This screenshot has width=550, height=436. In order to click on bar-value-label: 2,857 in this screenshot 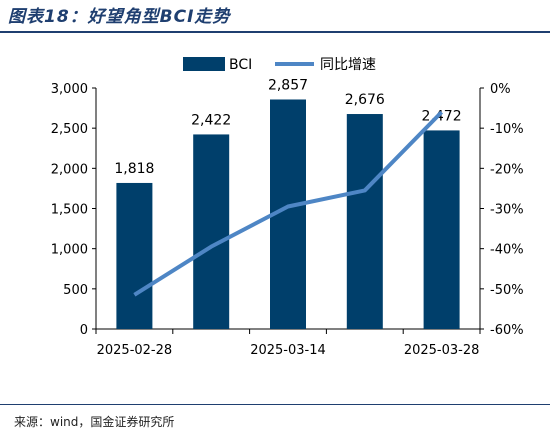, I will do `click(288, 85)`.